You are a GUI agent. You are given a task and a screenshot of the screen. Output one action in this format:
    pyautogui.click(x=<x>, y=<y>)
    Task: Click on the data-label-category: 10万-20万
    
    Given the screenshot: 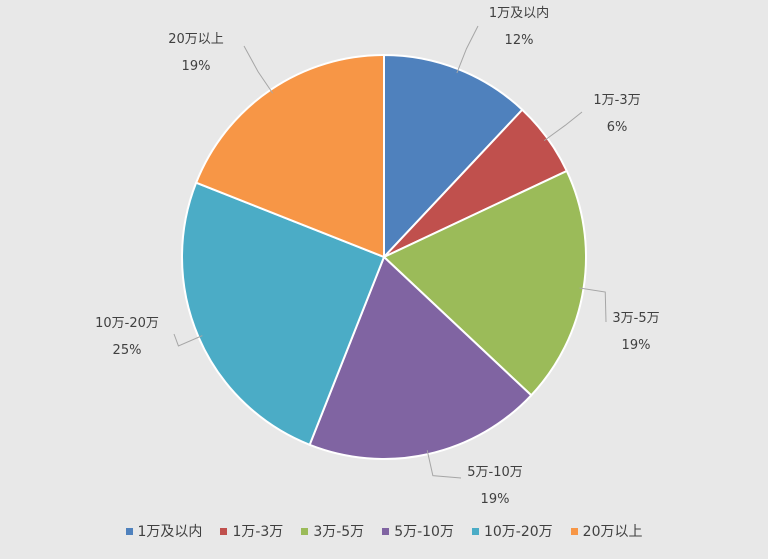 What is the action you would take?
    pyautogui.click(x=127, y=323)
    